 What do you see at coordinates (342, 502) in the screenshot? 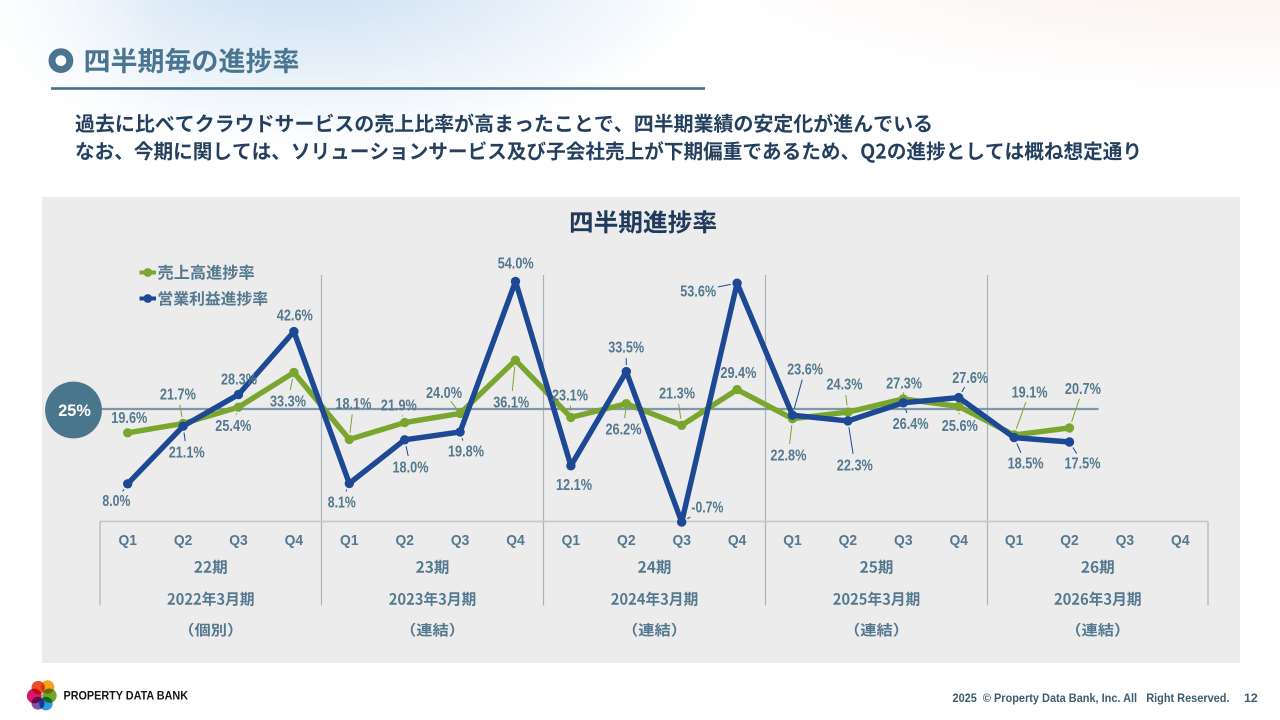
I see `svg-text: 8.1%` at bounding box center [342, 502].